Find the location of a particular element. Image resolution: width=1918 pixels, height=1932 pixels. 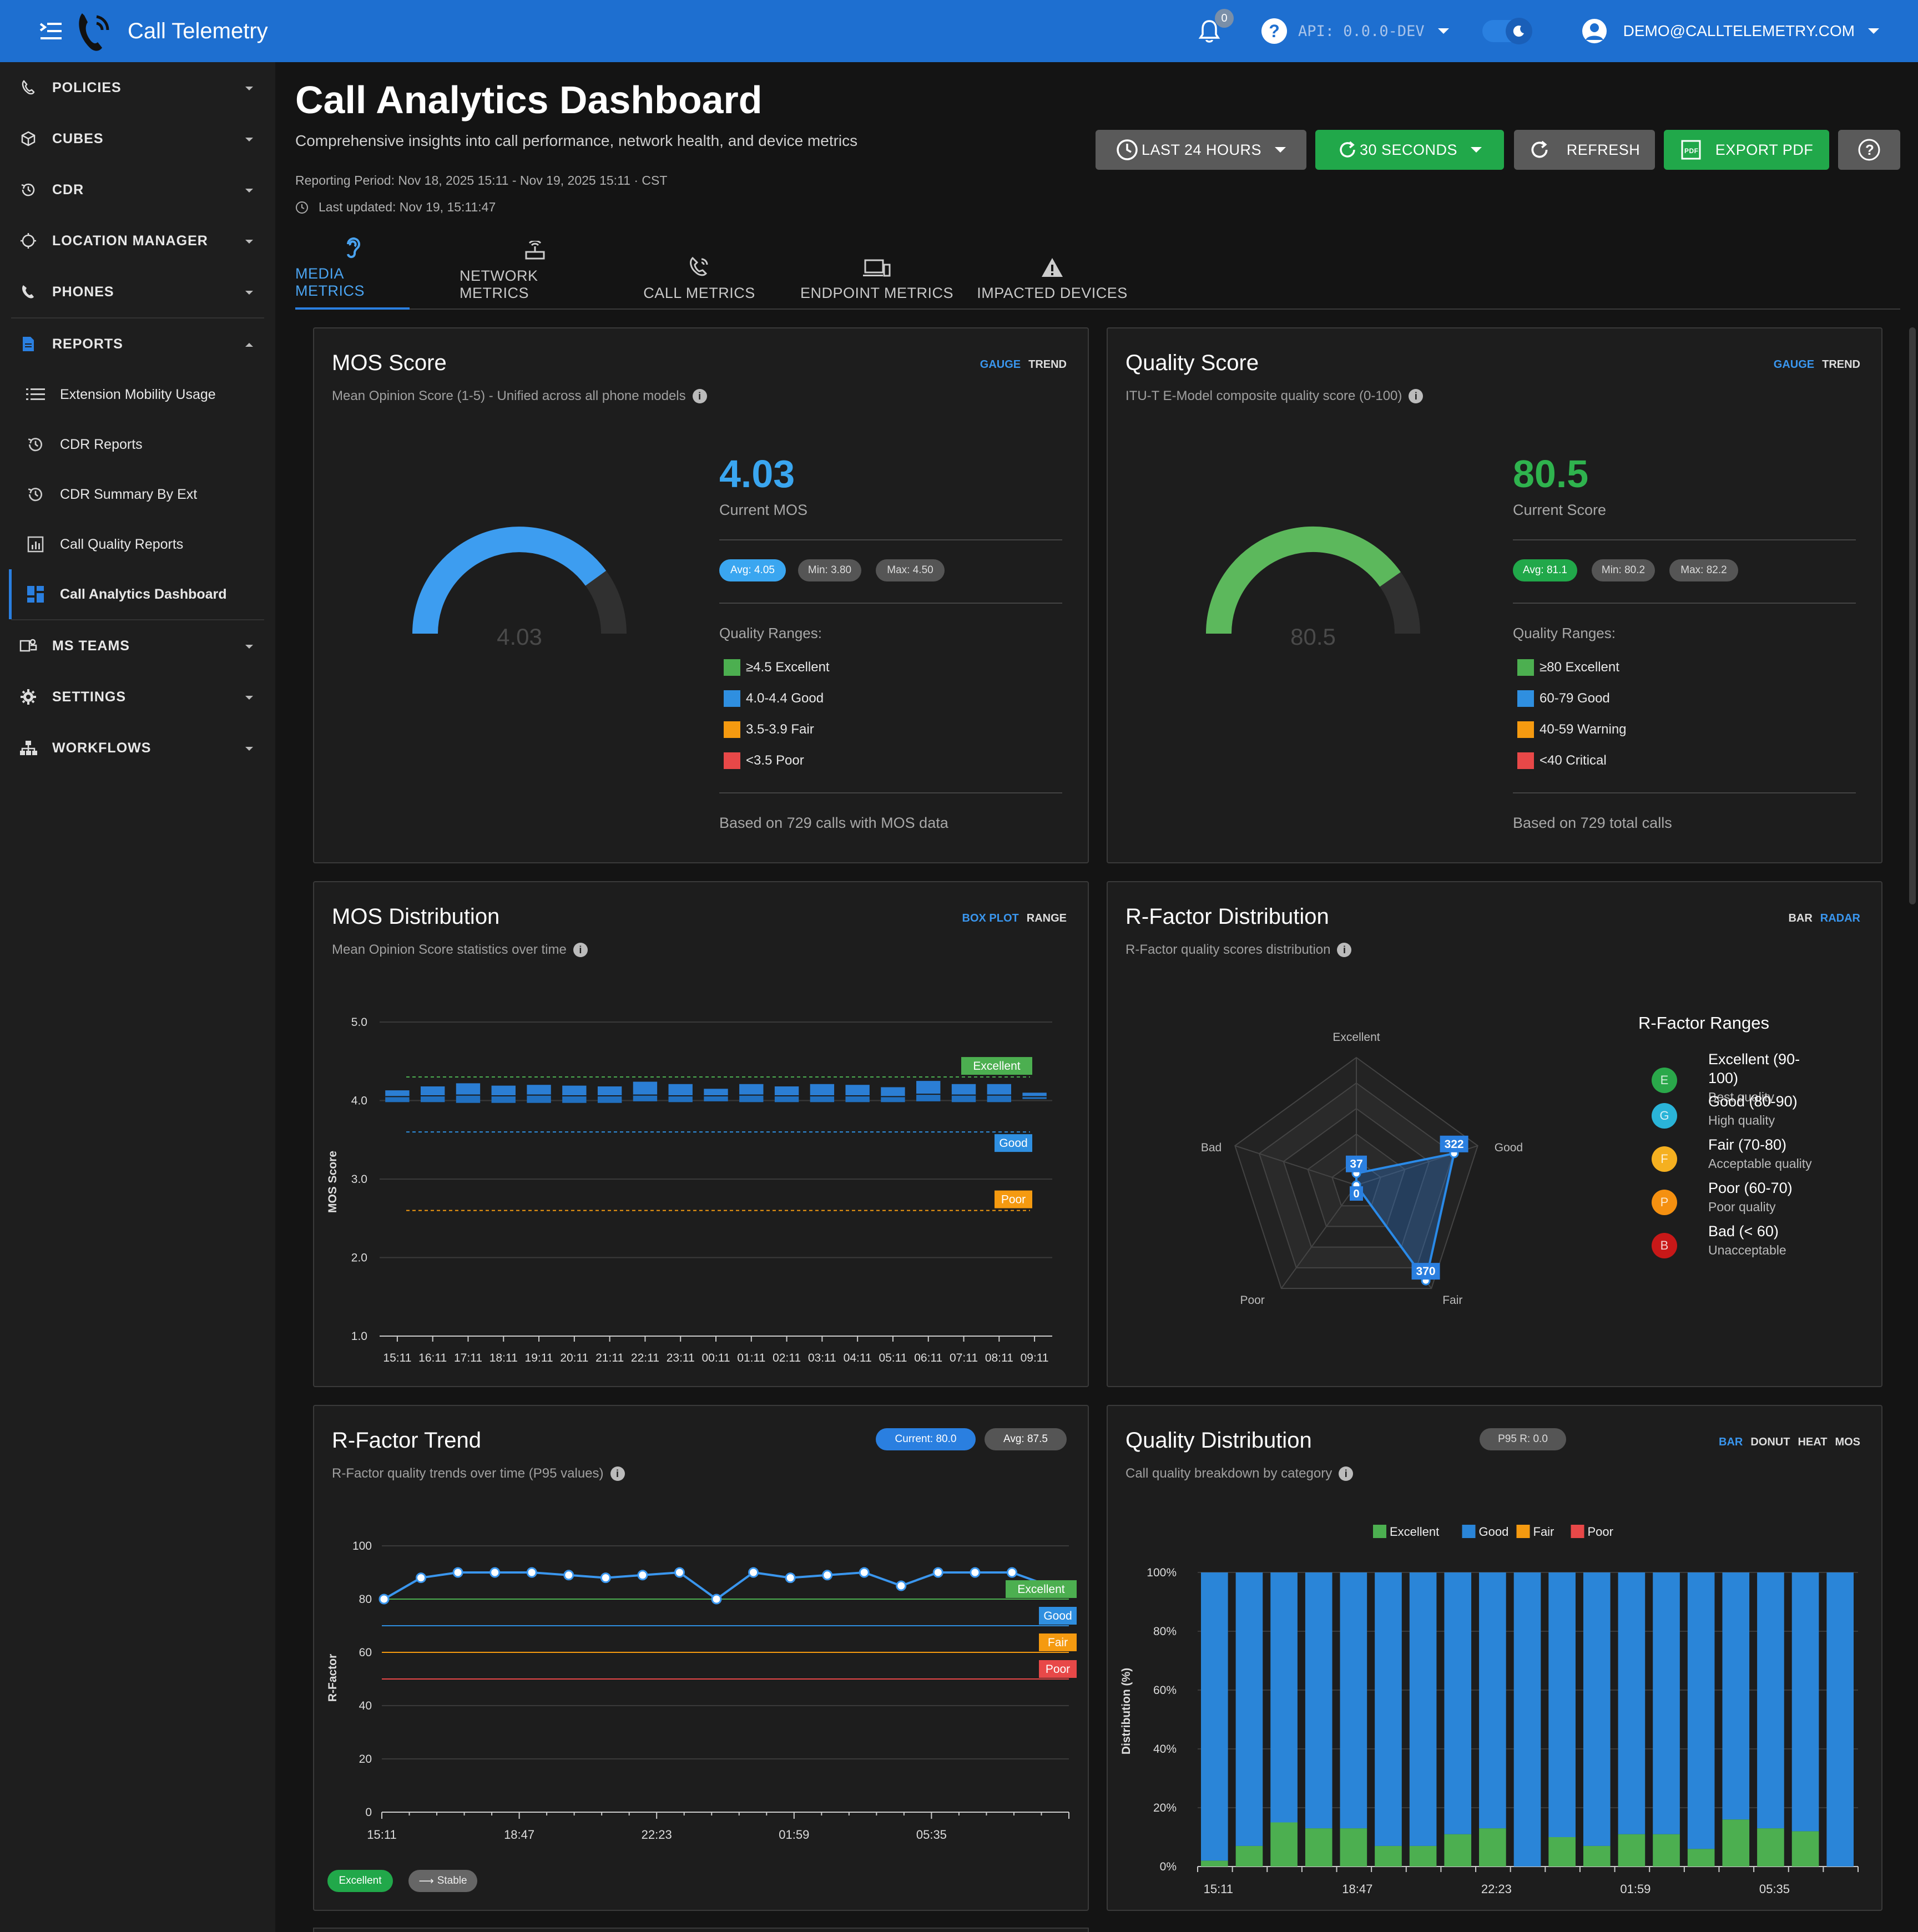

refresh-interval-button: 30 SECONDS is located at coordinates (1409, 150).